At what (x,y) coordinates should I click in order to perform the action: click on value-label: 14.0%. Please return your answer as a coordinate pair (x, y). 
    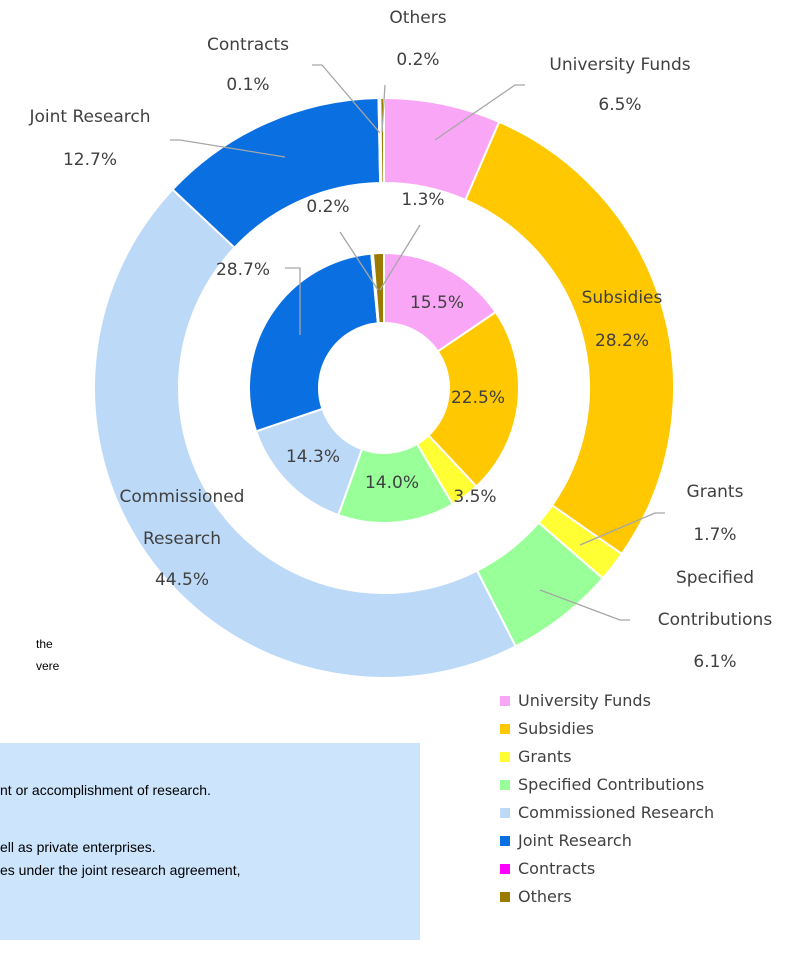
    Looking at the image, I should click on (392, 483).